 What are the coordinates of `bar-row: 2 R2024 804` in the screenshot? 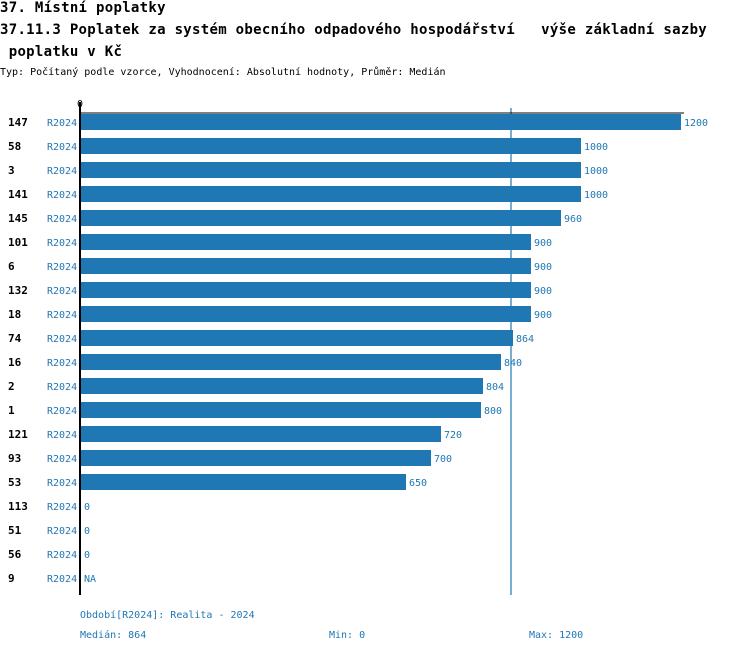 It's located at (256, 386).